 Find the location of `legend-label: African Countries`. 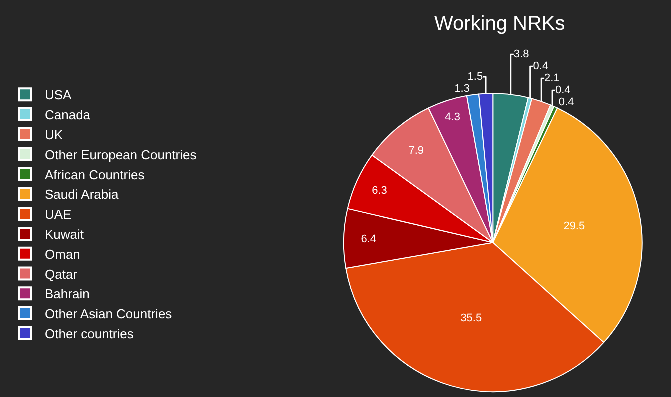

legend-label: African Countries is located at coordinates (95, 174).